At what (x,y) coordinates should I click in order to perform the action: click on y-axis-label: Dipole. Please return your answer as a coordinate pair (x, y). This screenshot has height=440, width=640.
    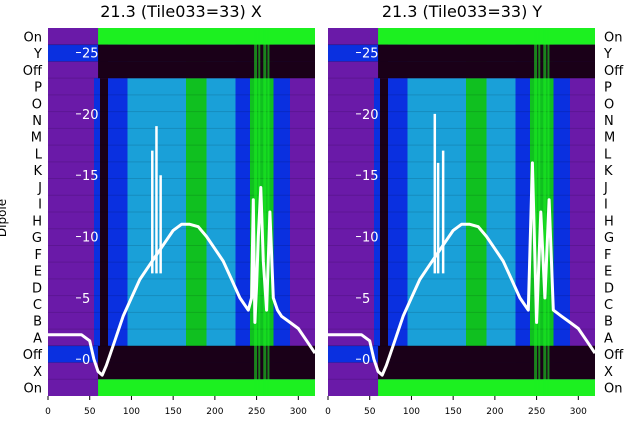
    Looking at the image, I should click on (4, 218).